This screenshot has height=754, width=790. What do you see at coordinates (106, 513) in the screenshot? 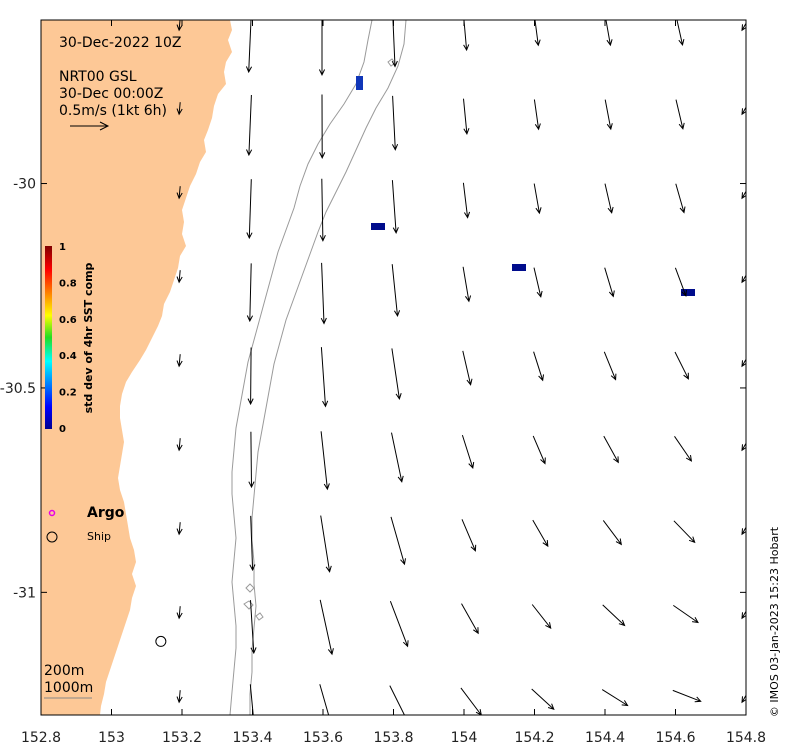
I see `argo-legend-label: Argo` at bounding box center [106, 513].